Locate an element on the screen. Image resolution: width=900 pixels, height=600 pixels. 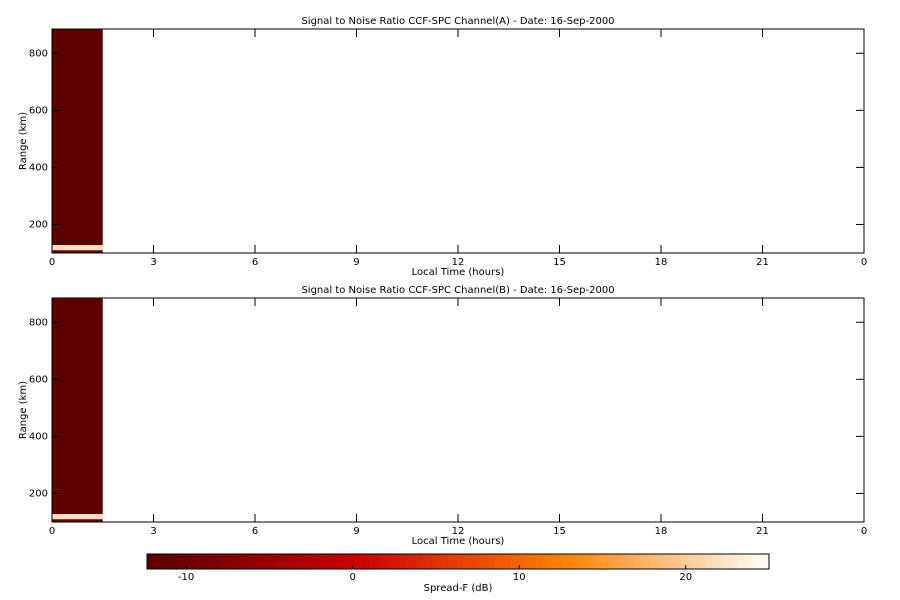
colorbar-frame is located at coordinates (458, 561).